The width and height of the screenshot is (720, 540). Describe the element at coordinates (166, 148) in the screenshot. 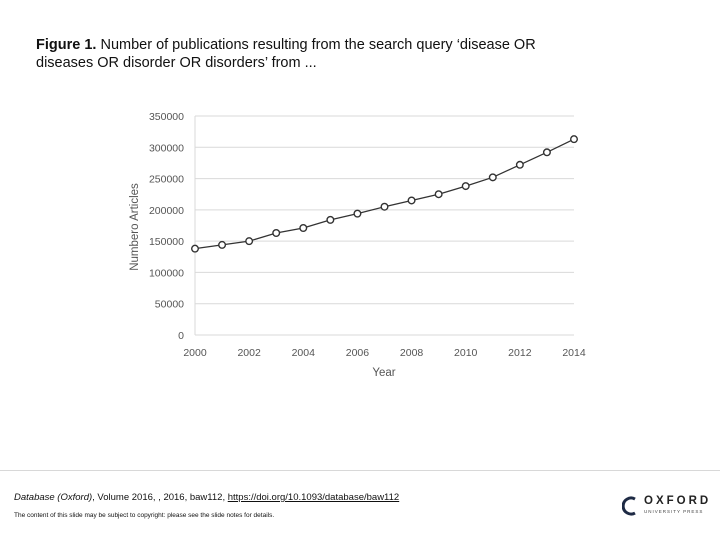

I see `y-tick-label: 300000` at that location.